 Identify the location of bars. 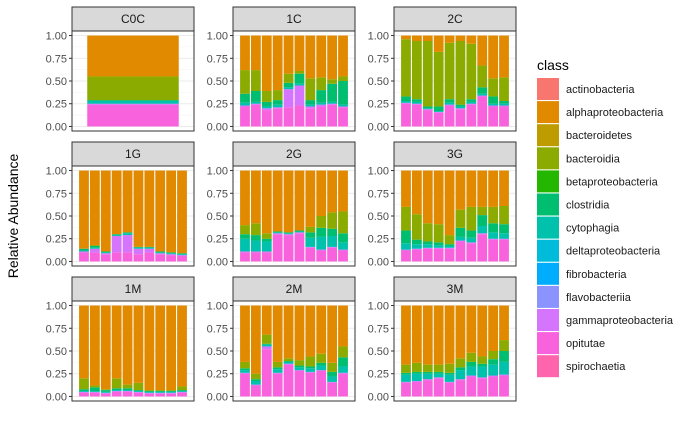
(133, 351).